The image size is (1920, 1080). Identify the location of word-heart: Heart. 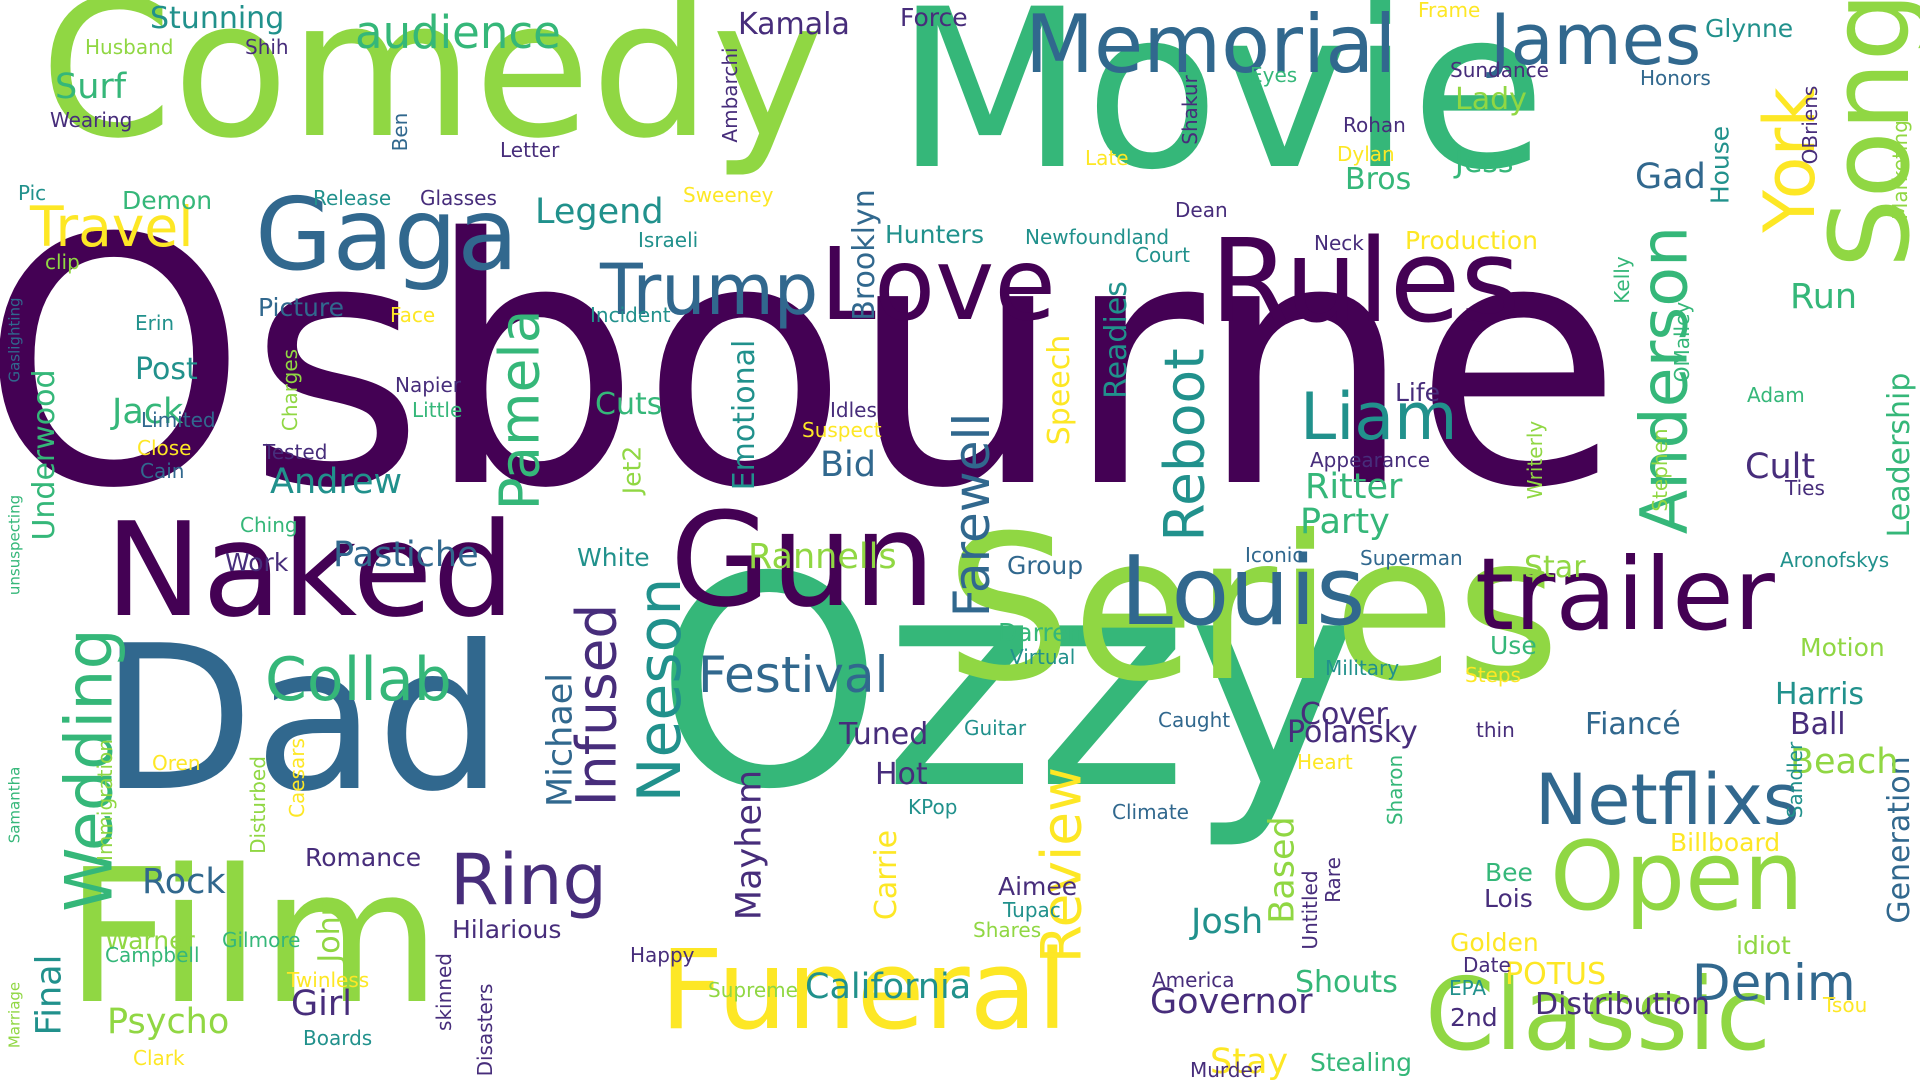
(1325, 762).